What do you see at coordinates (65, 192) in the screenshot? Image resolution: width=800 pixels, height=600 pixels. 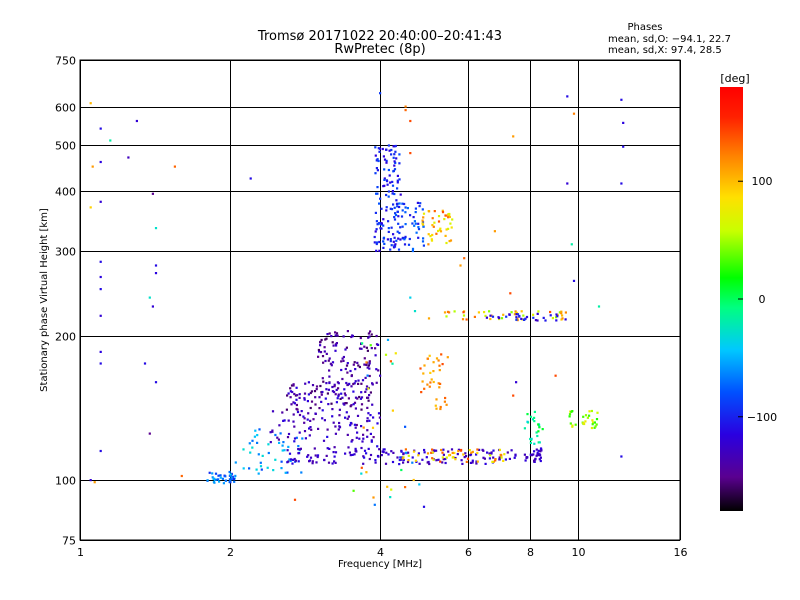 I see `y-tick-label: 400` at bounding box center [65, 192].